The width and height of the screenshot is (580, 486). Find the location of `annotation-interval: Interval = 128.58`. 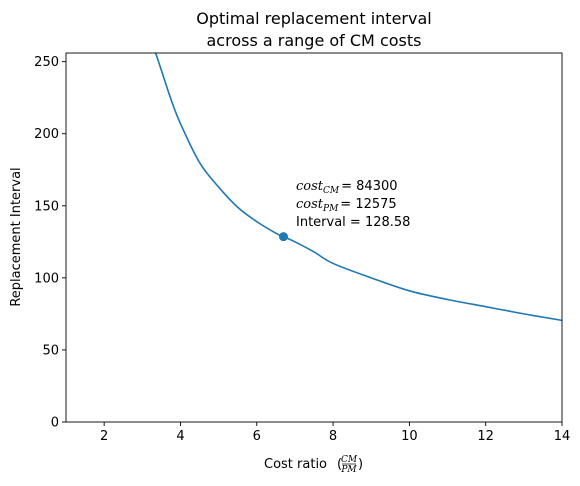

annotation-interval: Interval = 128.58 is located at coordinates (353, 222).